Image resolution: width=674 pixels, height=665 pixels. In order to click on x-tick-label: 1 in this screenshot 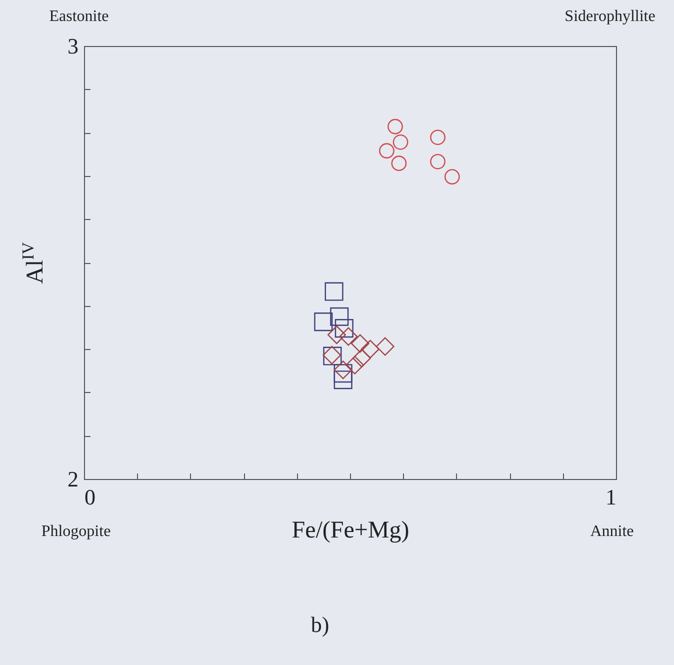, I will do `click(611, 497)`.